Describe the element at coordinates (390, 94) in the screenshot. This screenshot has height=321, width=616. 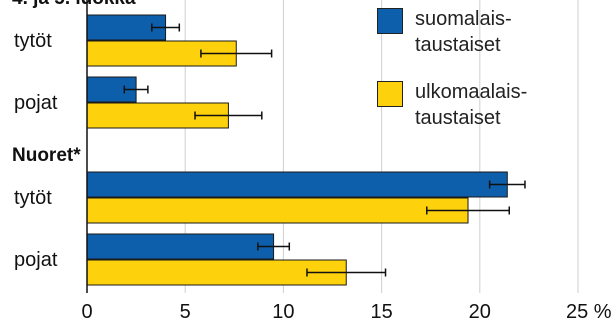
I see `legend-swatch-foreign` at that location.